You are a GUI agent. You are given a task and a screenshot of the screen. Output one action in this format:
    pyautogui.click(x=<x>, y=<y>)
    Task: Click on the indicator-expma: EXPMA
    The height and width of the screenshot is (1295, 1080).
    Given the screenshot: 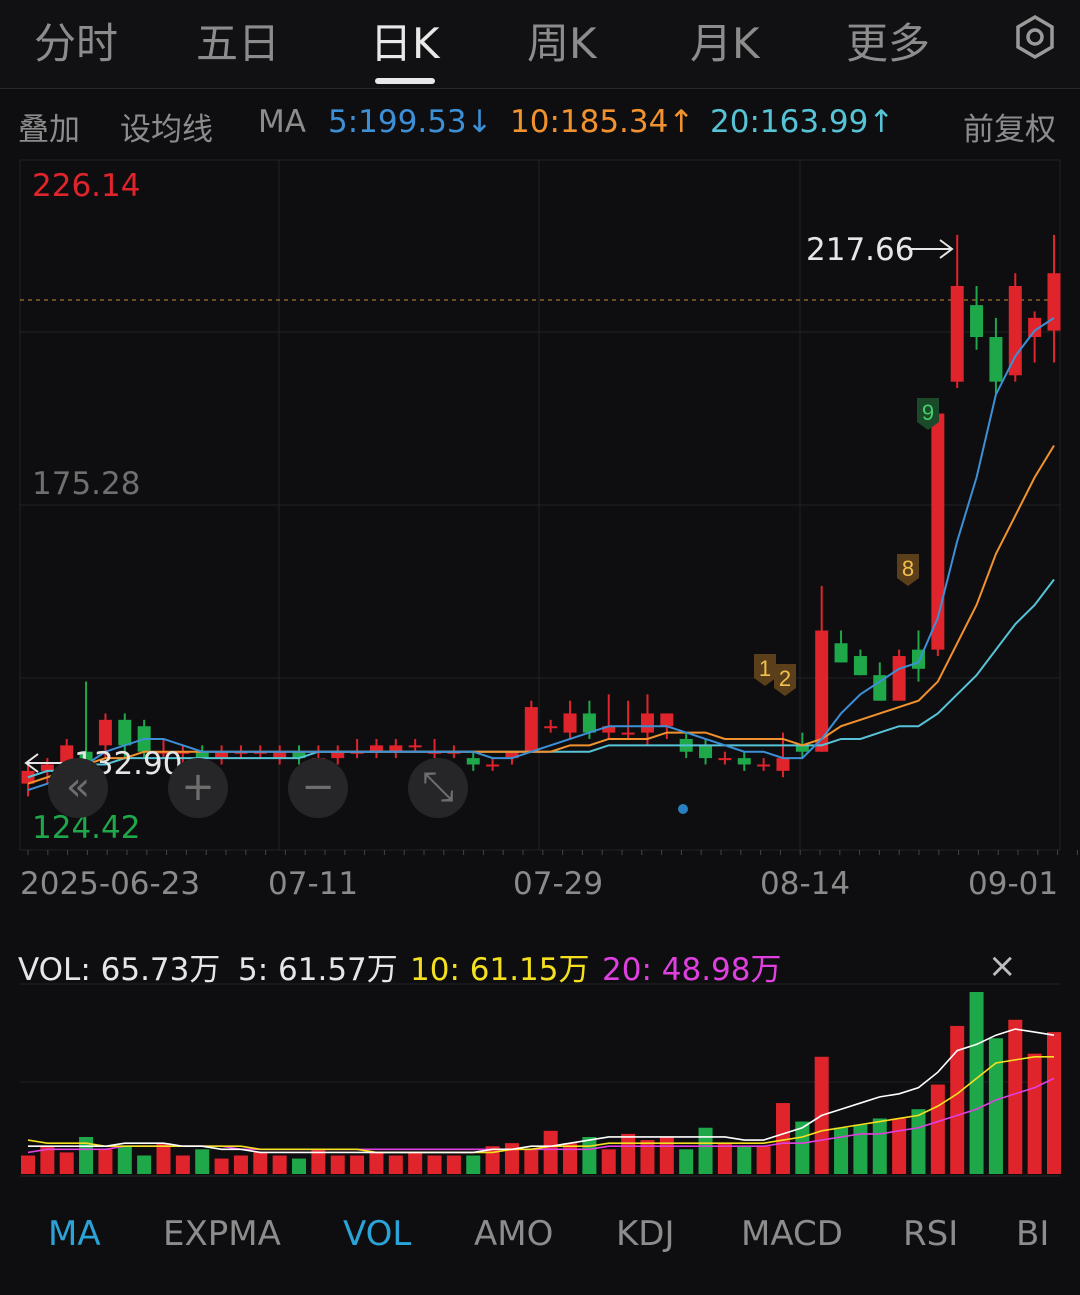 What is the action you would take?
    pyautogui.click(x=222, y=1234)
    